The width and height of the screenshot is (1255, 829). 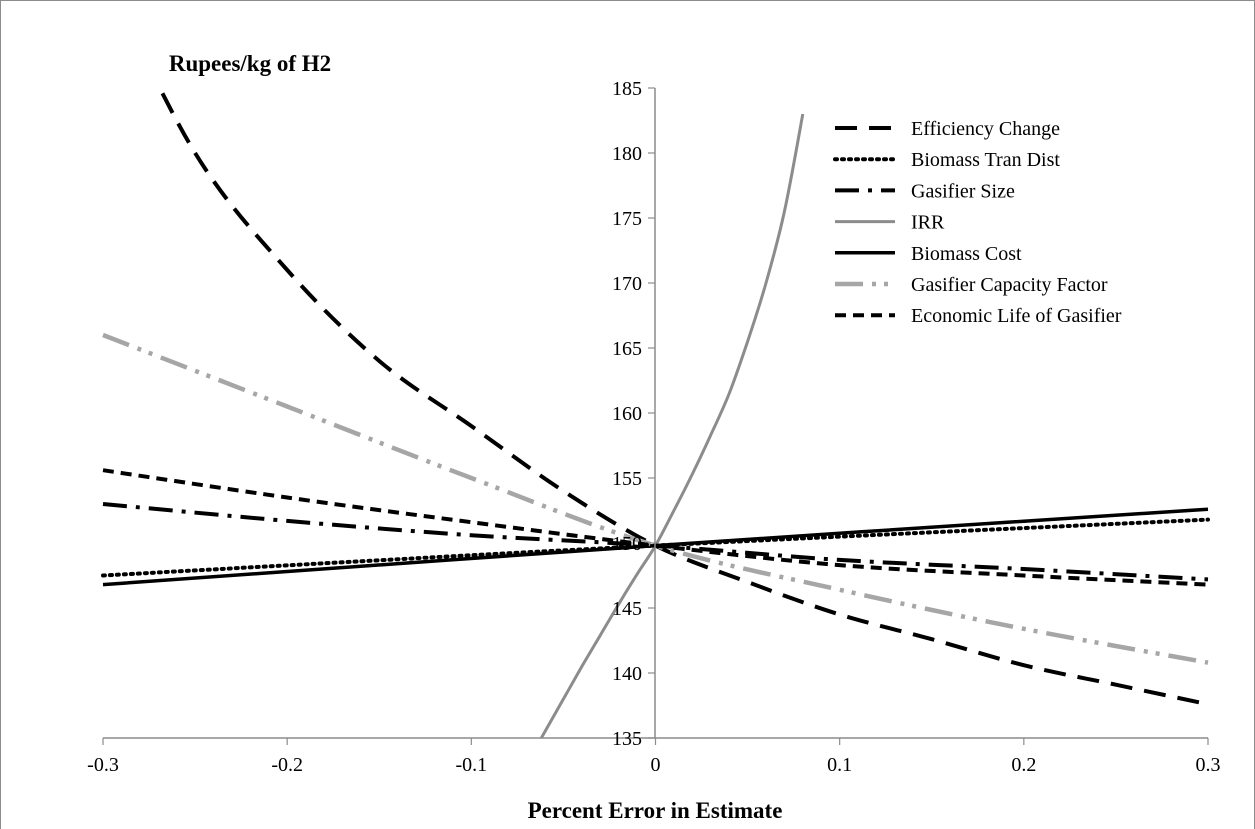 I want to click on y-tick-label: 150, so click(x=627, y=544).